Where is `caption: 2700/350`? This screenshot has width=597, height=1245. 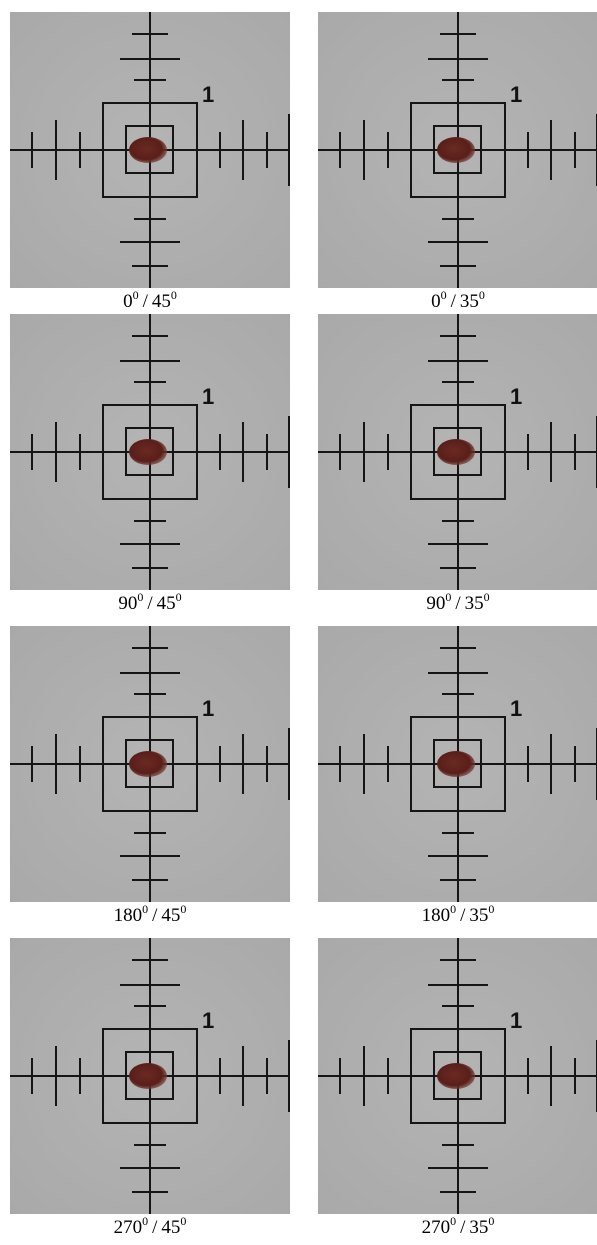
caption: 2700/350 is located at coordinates (458, 1226).